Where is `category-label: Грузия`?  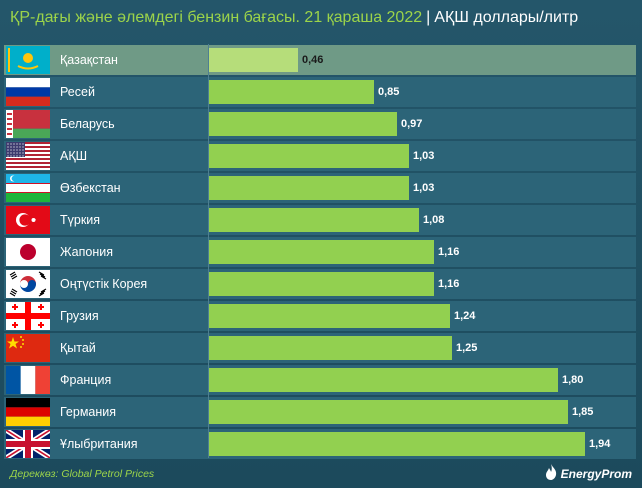
category-label: Грузия is located at coordinates (79, 316).